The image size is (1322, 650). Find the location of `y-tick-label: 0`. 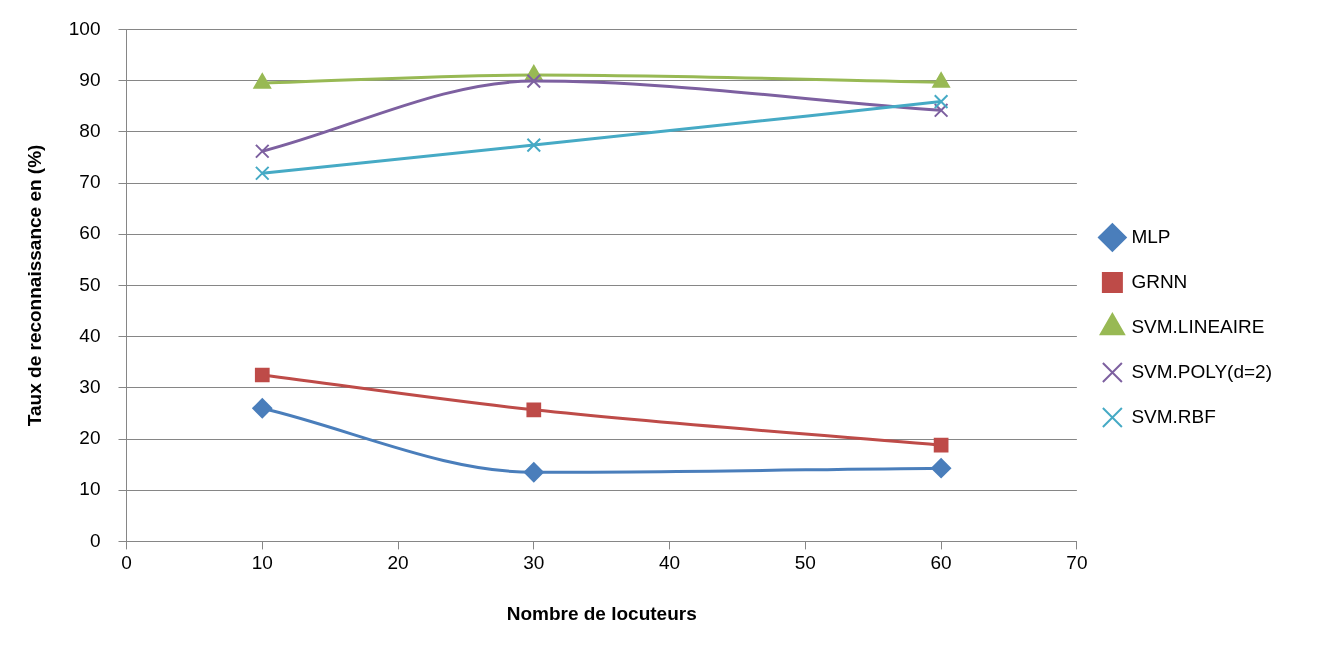

y-tick-label: 0 is located at coordinates (95, 540).